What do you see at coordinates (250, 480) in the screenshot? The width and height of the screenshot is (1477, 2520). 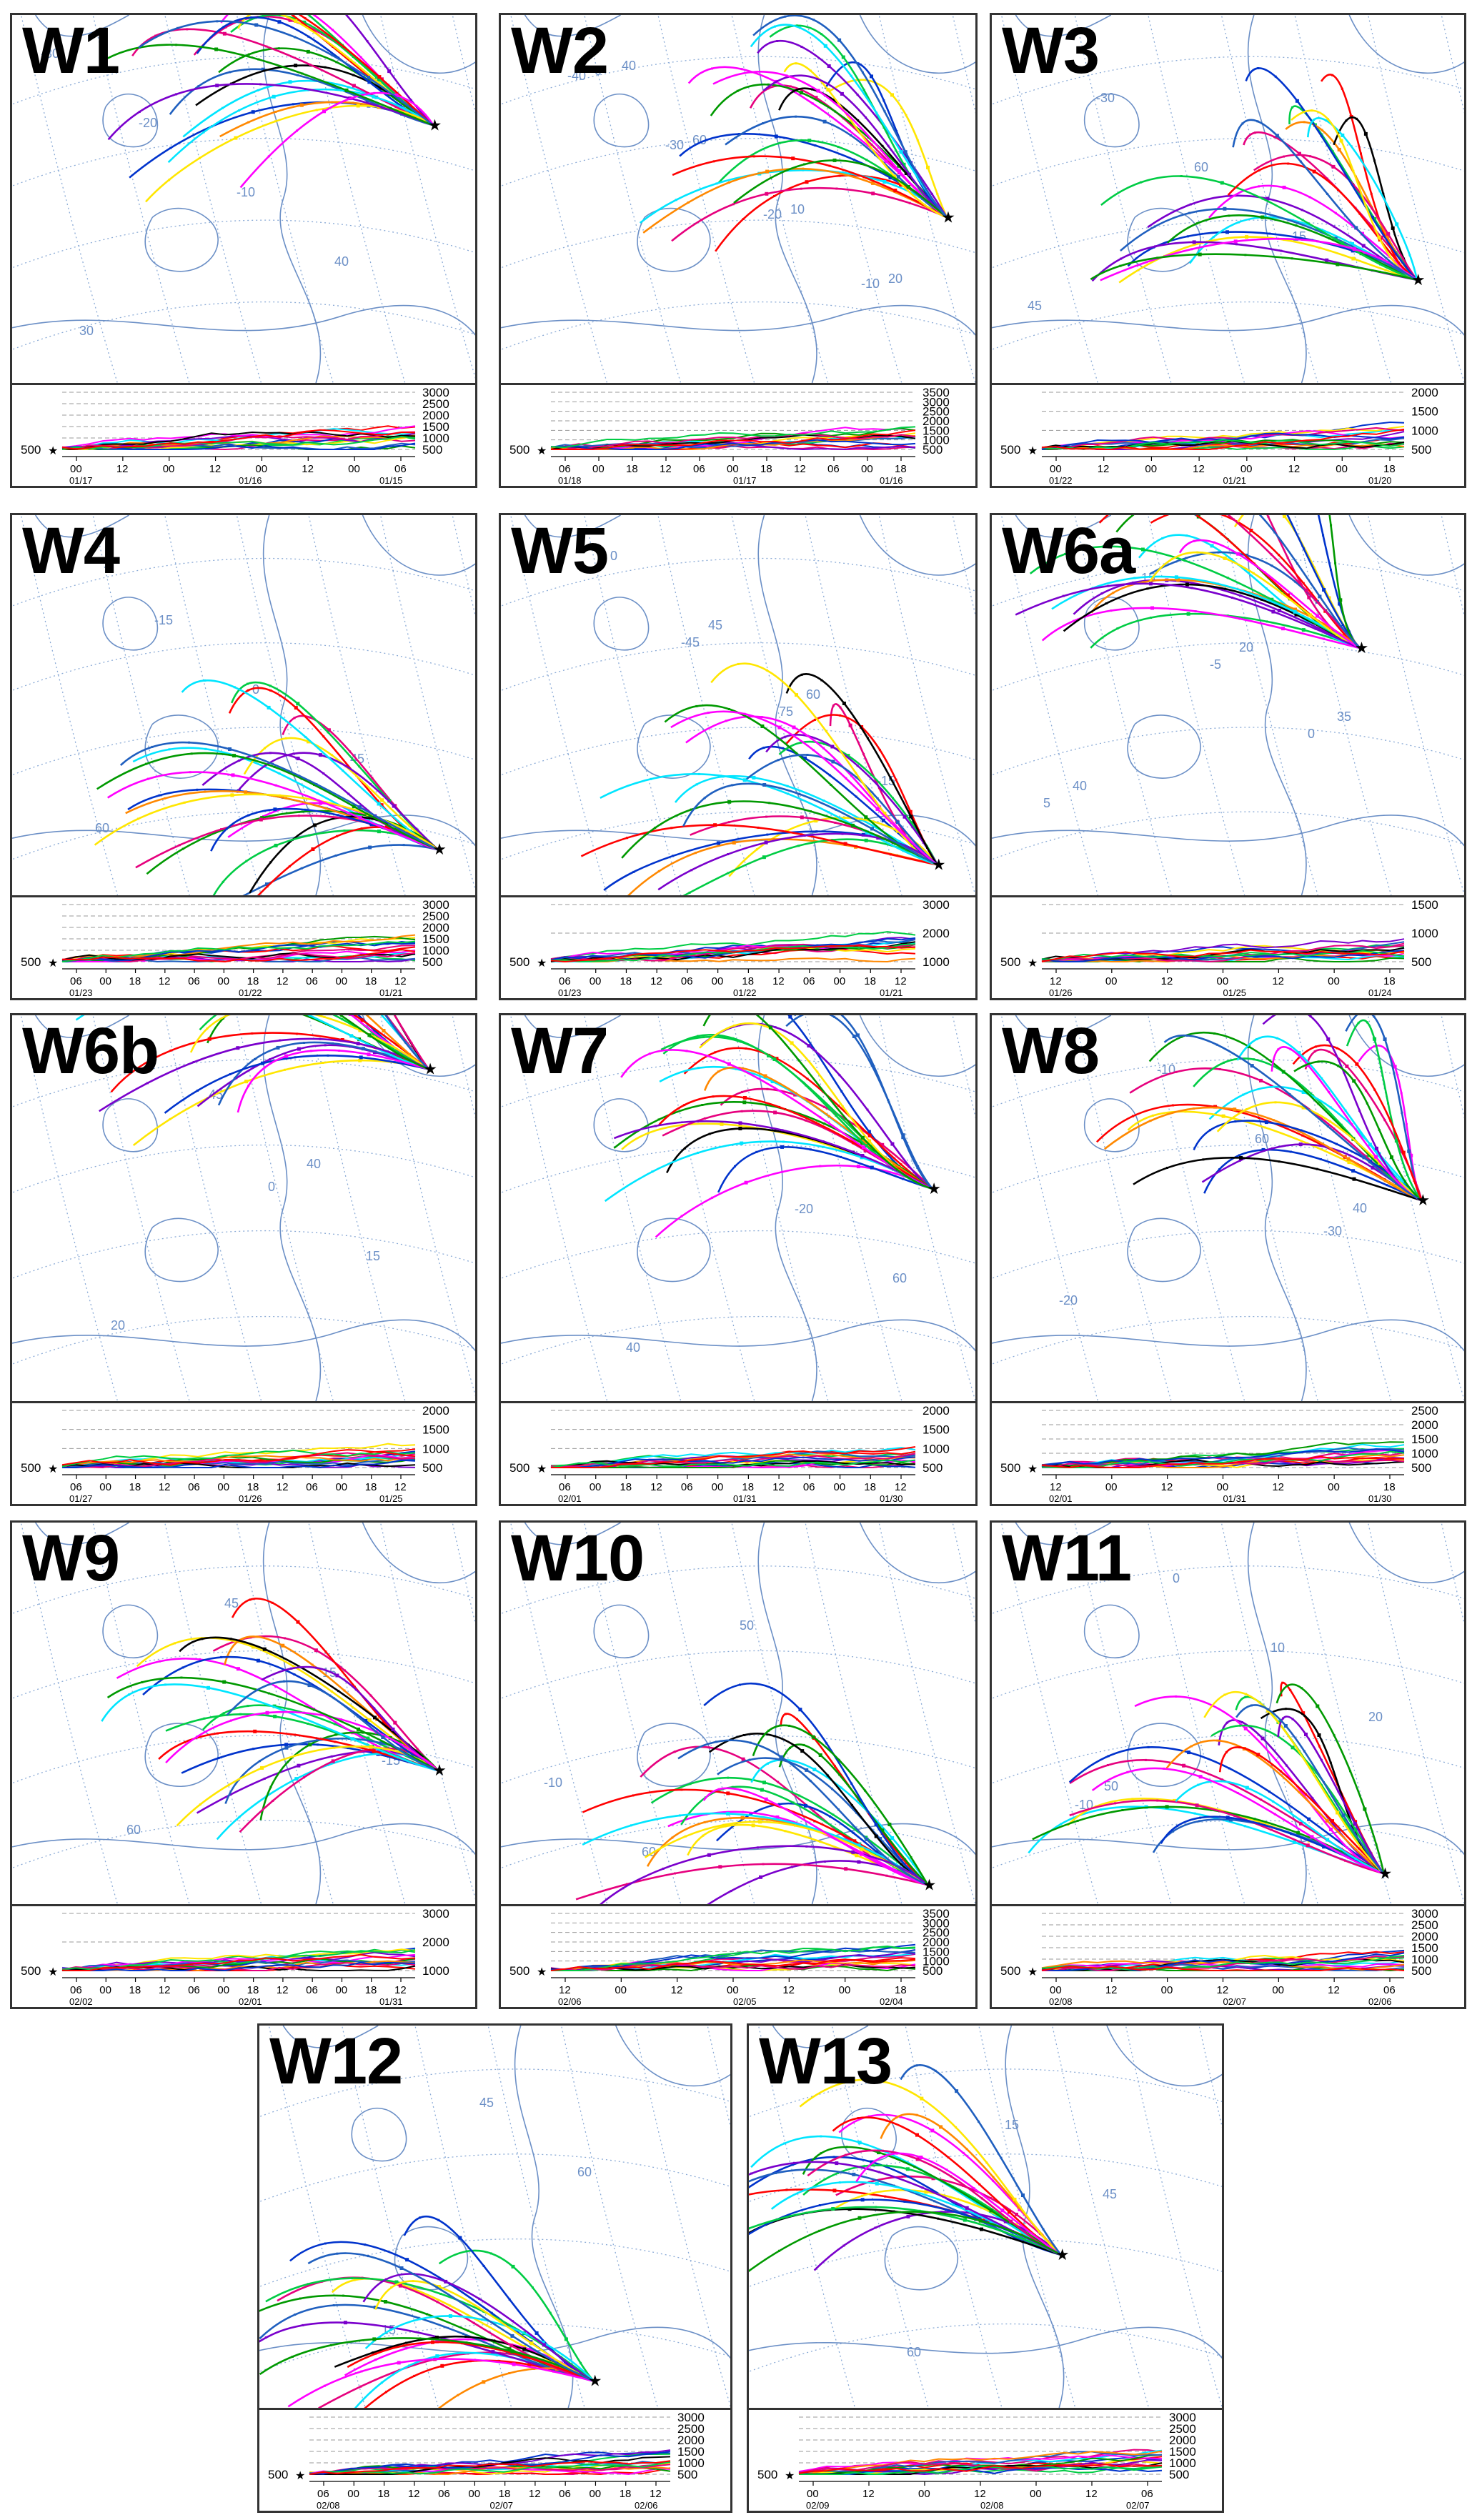 I see `date-label: 01/16` at bounding box center [250, 480].